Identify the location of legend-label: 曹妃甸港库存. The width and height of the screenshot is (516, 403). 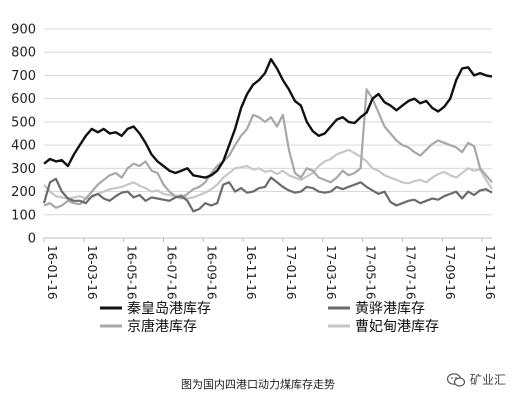
(397, 327).